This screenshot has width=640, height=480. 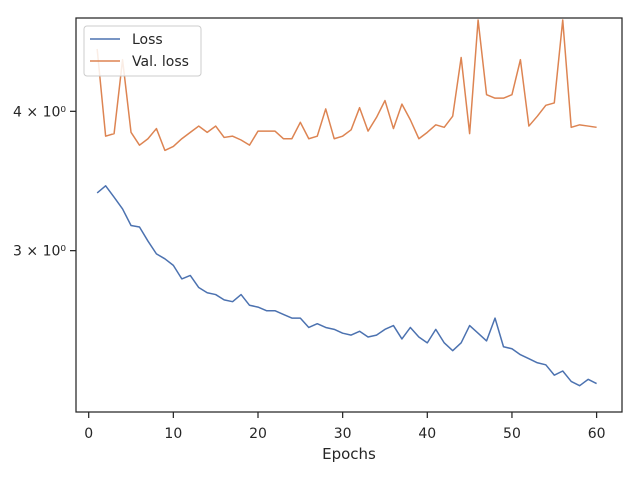 I want to click on legend-label-val-loss: Val. loss, so click(x=160, y=62).